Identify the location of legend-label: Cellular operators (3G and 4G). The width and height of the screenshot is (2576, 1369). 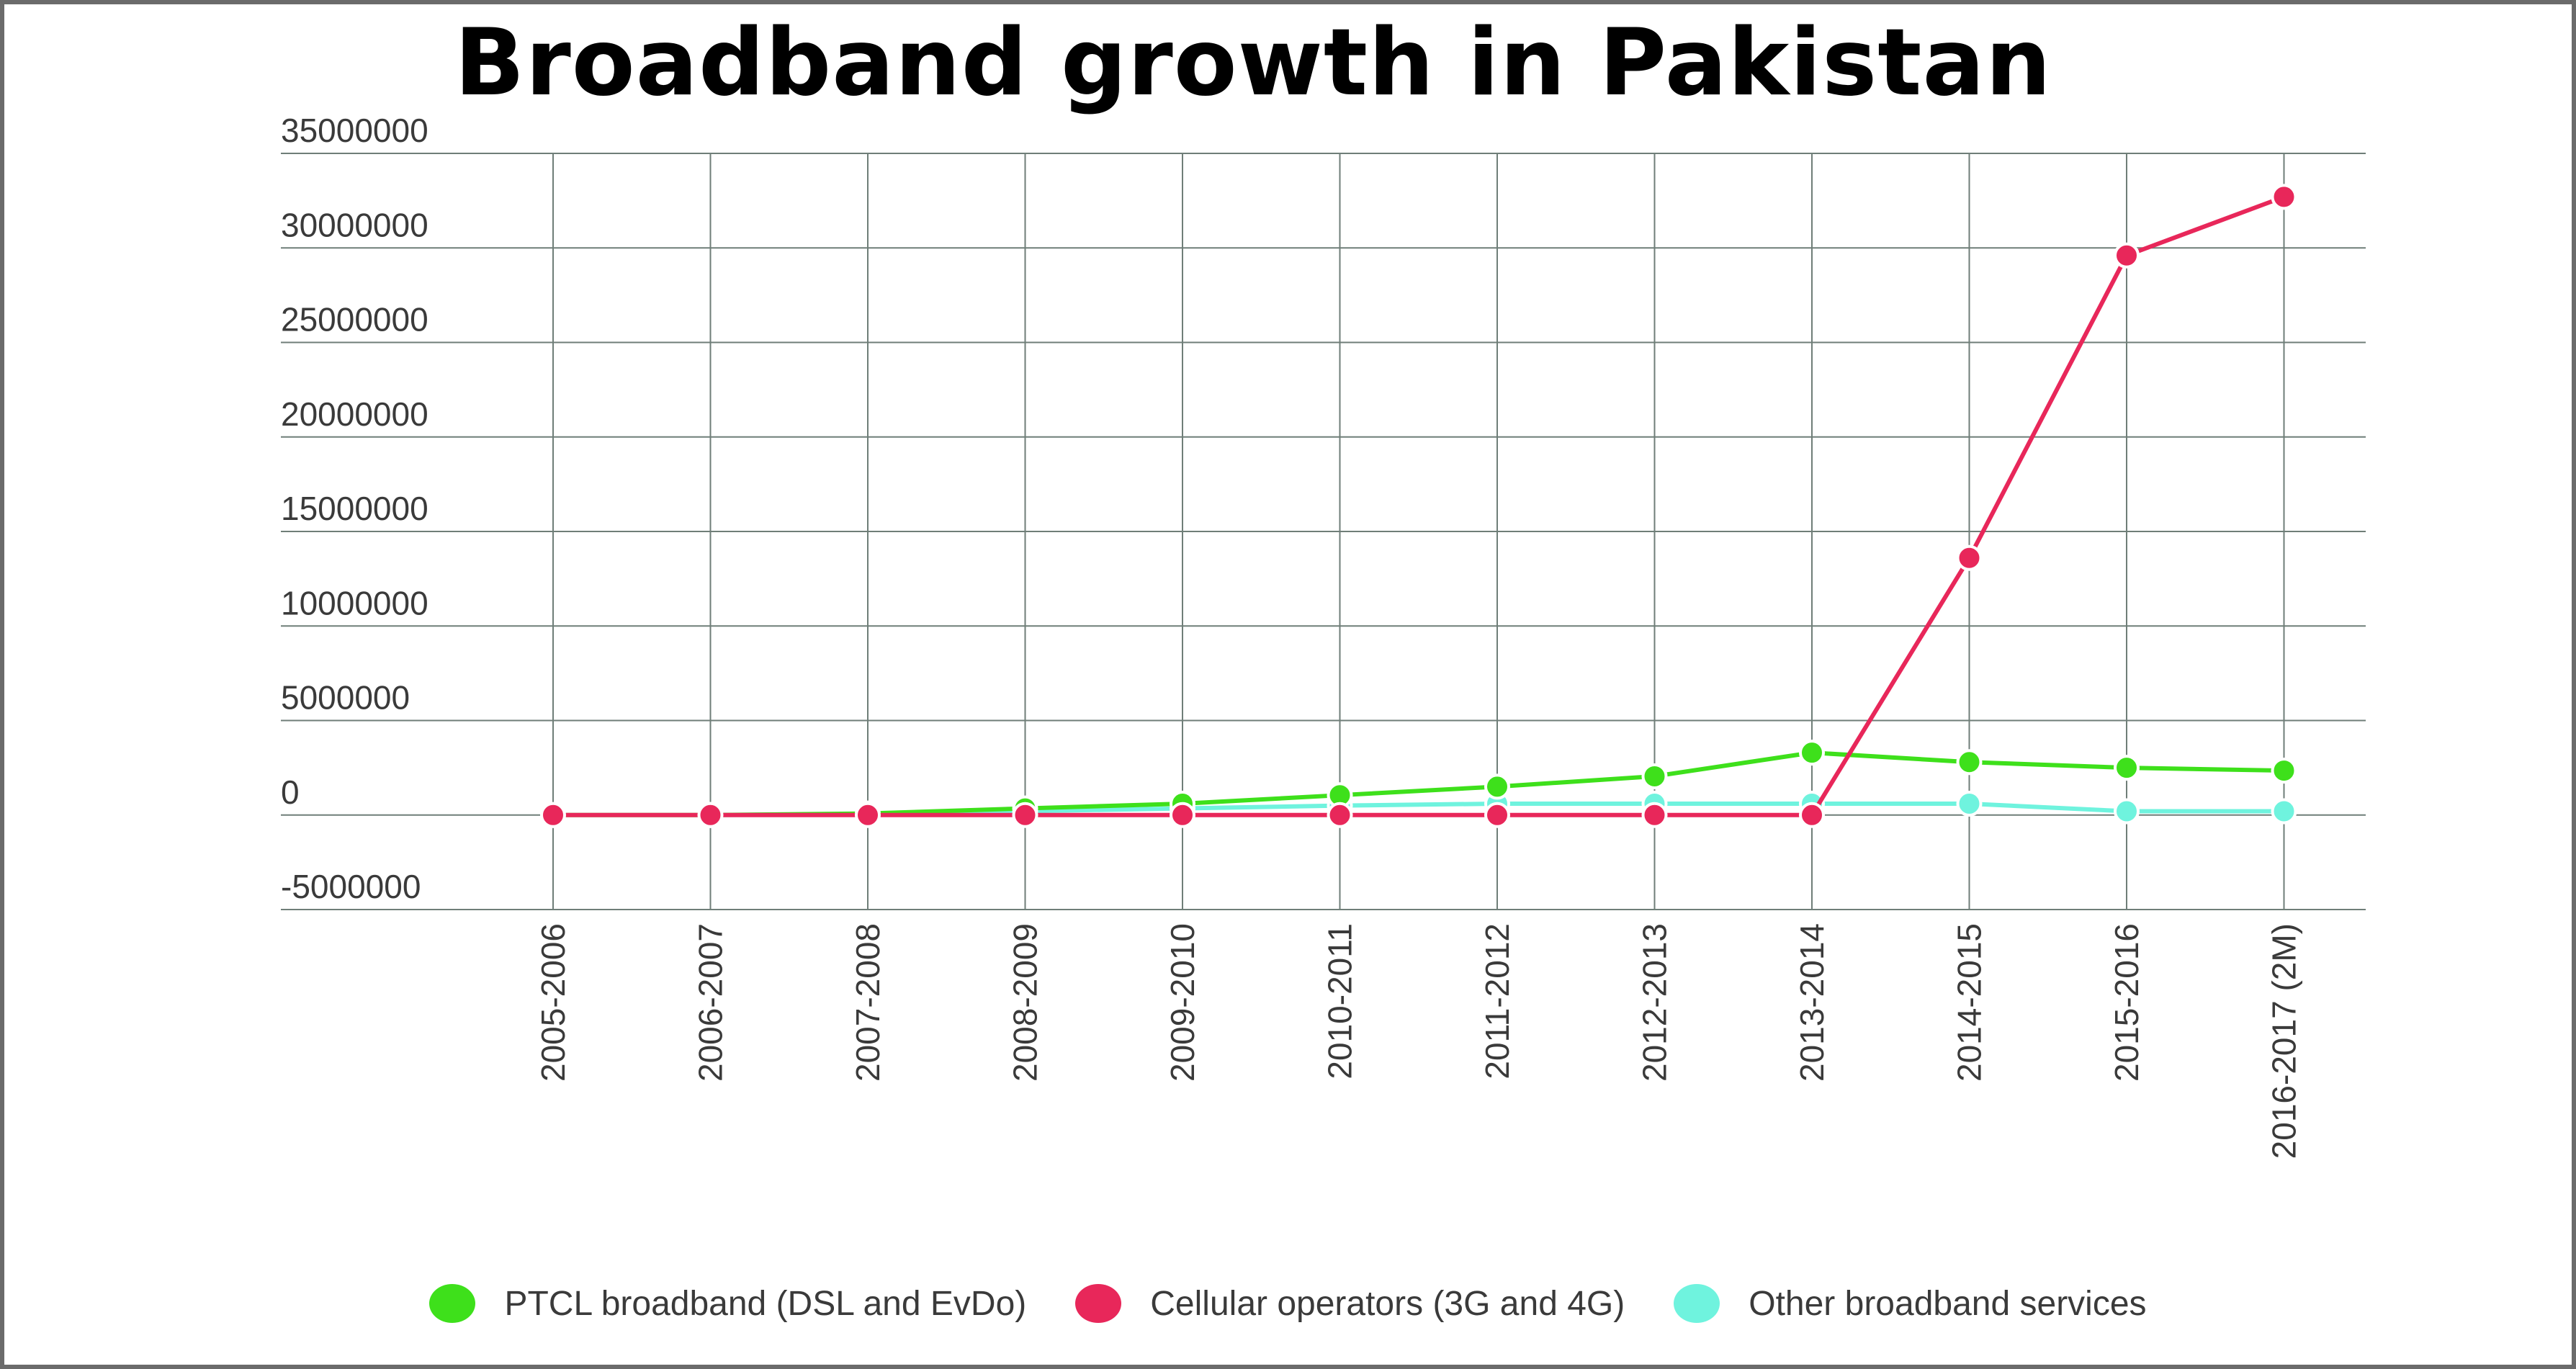
(1387, 1303).